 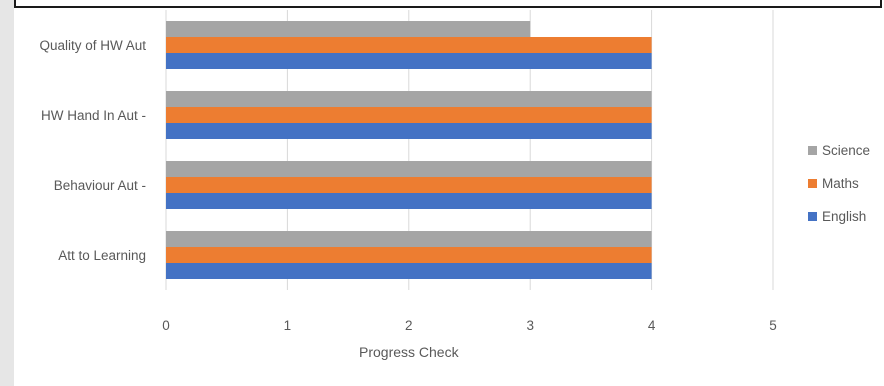 I want to click on x-tick-5: 5, so click(x=773, y=325).